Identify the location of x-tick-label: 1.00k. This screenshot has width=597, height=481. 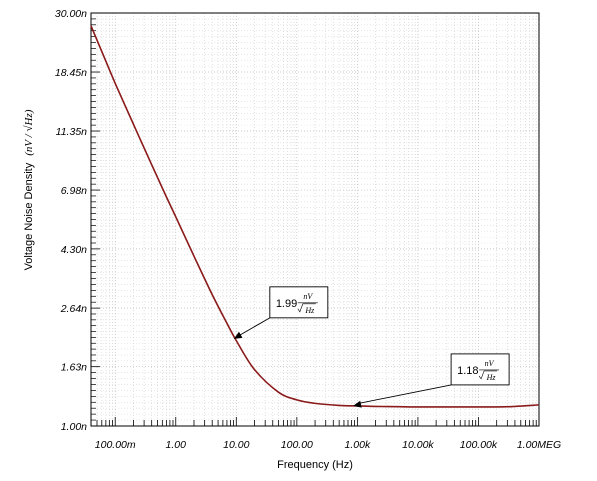
(358, 445).